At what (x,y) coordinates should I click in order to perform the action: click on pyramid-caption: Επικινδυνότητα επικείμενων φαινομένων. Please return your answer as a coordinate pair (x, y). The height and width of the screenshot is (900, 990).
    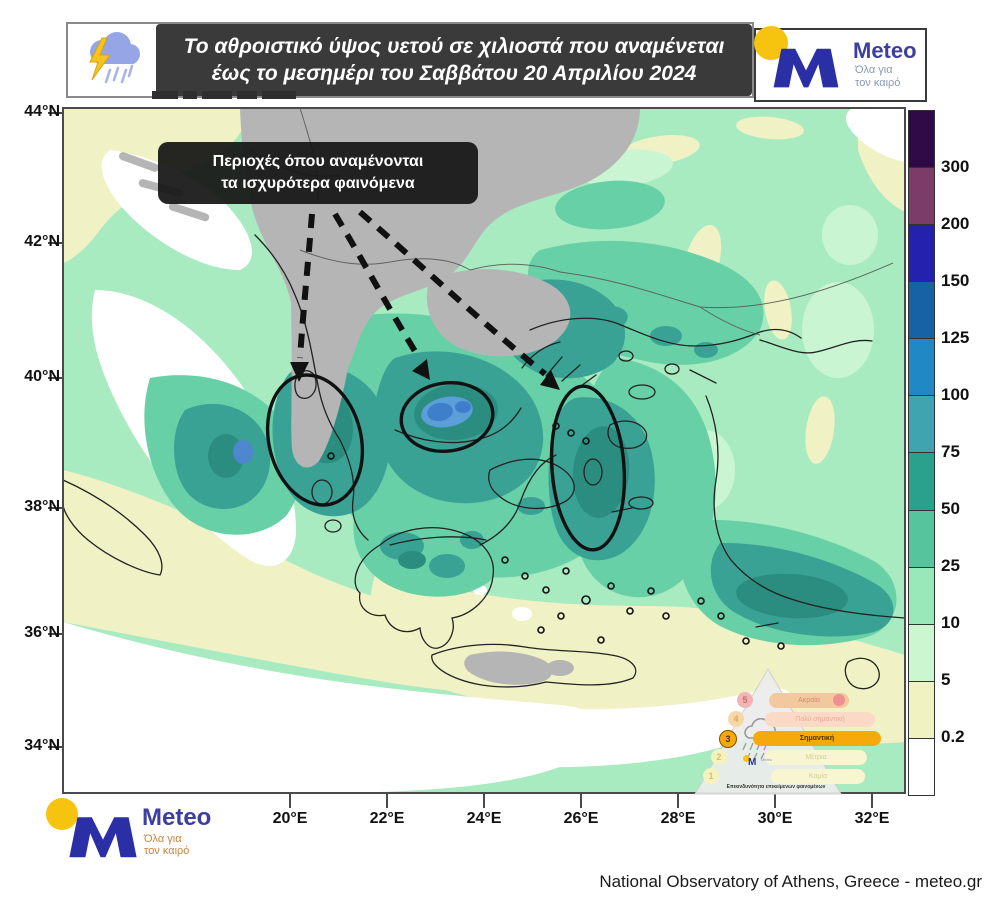
    Looking at the image, I should click on (776, 787).